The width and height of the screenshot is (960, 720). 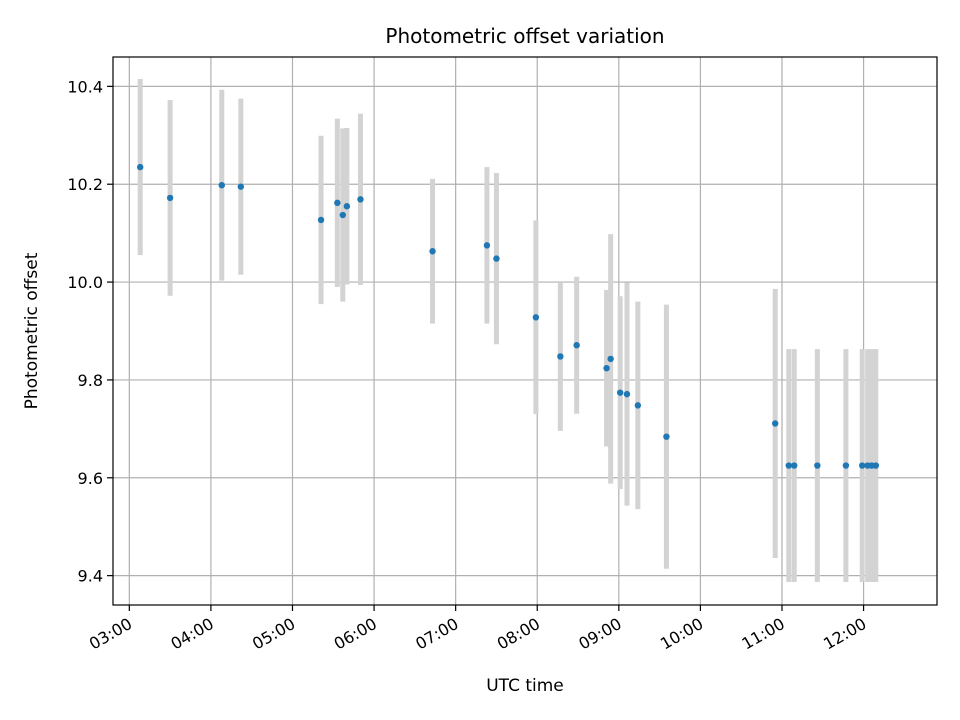 I want to click on y-tick-label: 10.4, so click(x=85, y=86).